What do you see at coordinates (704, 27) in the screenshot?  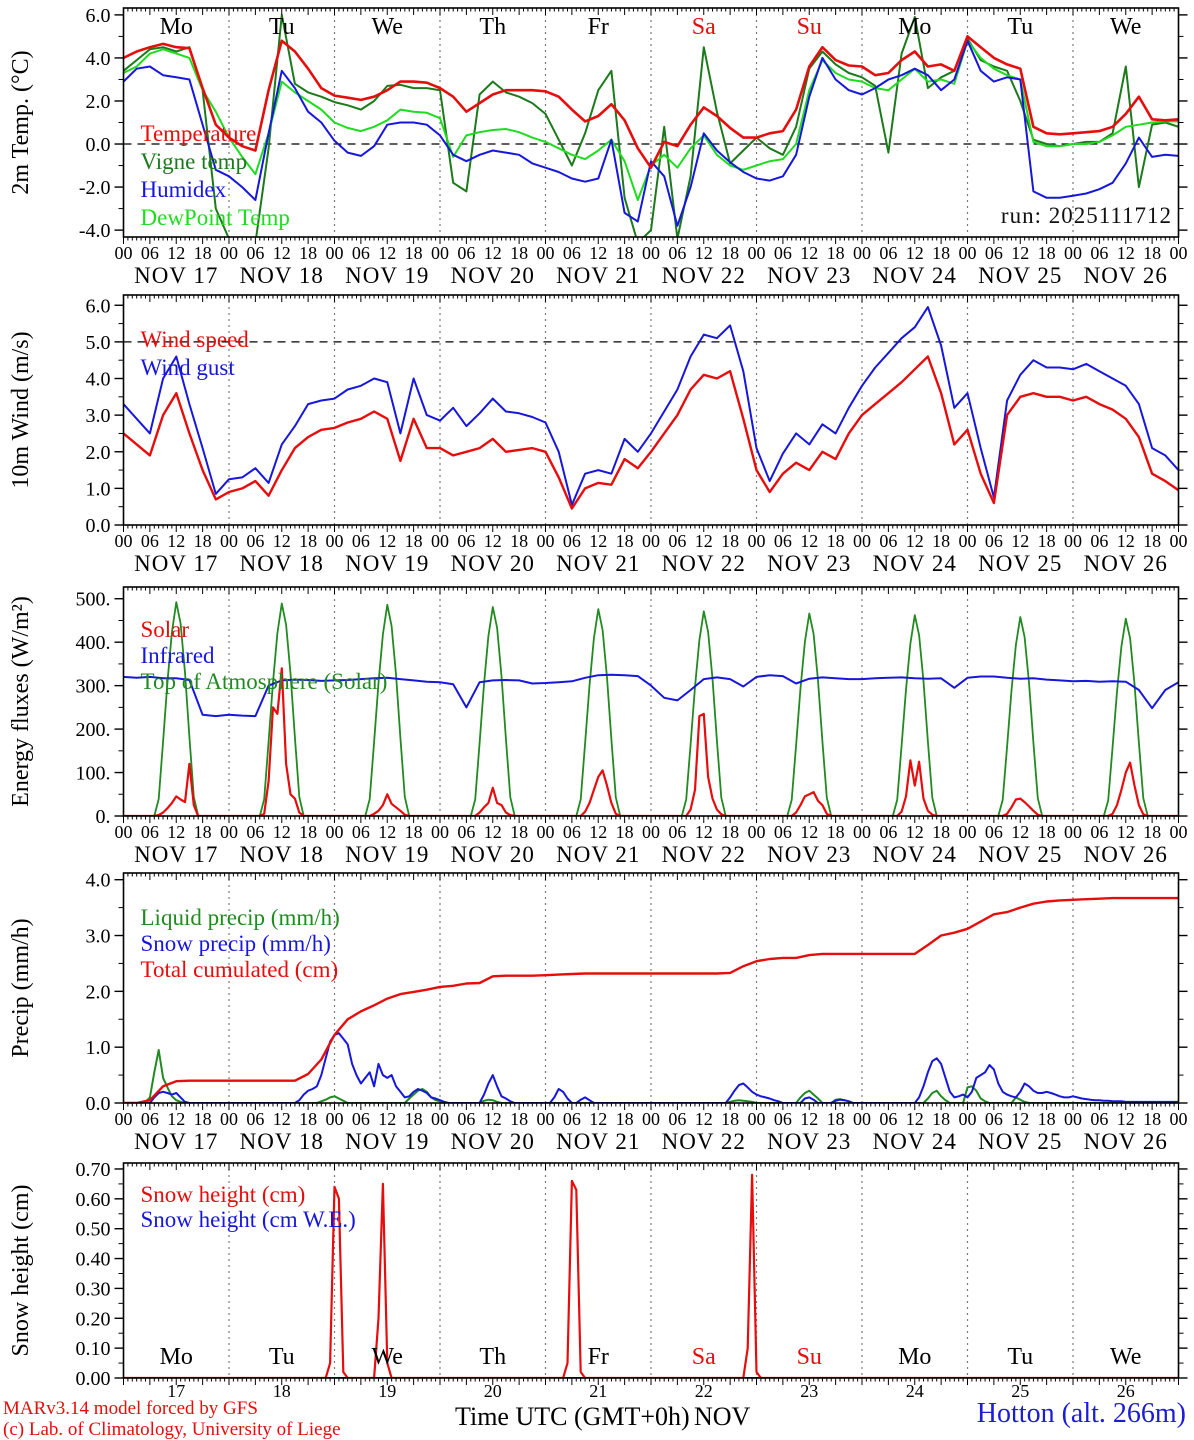 I see `dayname-label-22: Sa` at bounding box center [704, 27].